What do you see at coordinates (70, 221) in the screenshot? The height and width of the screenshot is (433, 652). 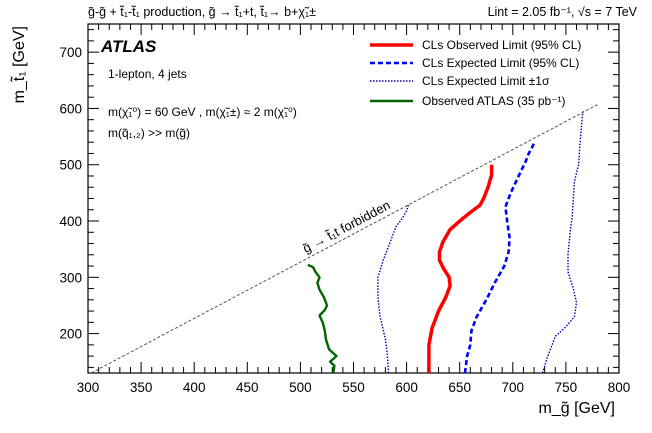 I see `y-tick-label: 400` at bounding box center [70, 221].